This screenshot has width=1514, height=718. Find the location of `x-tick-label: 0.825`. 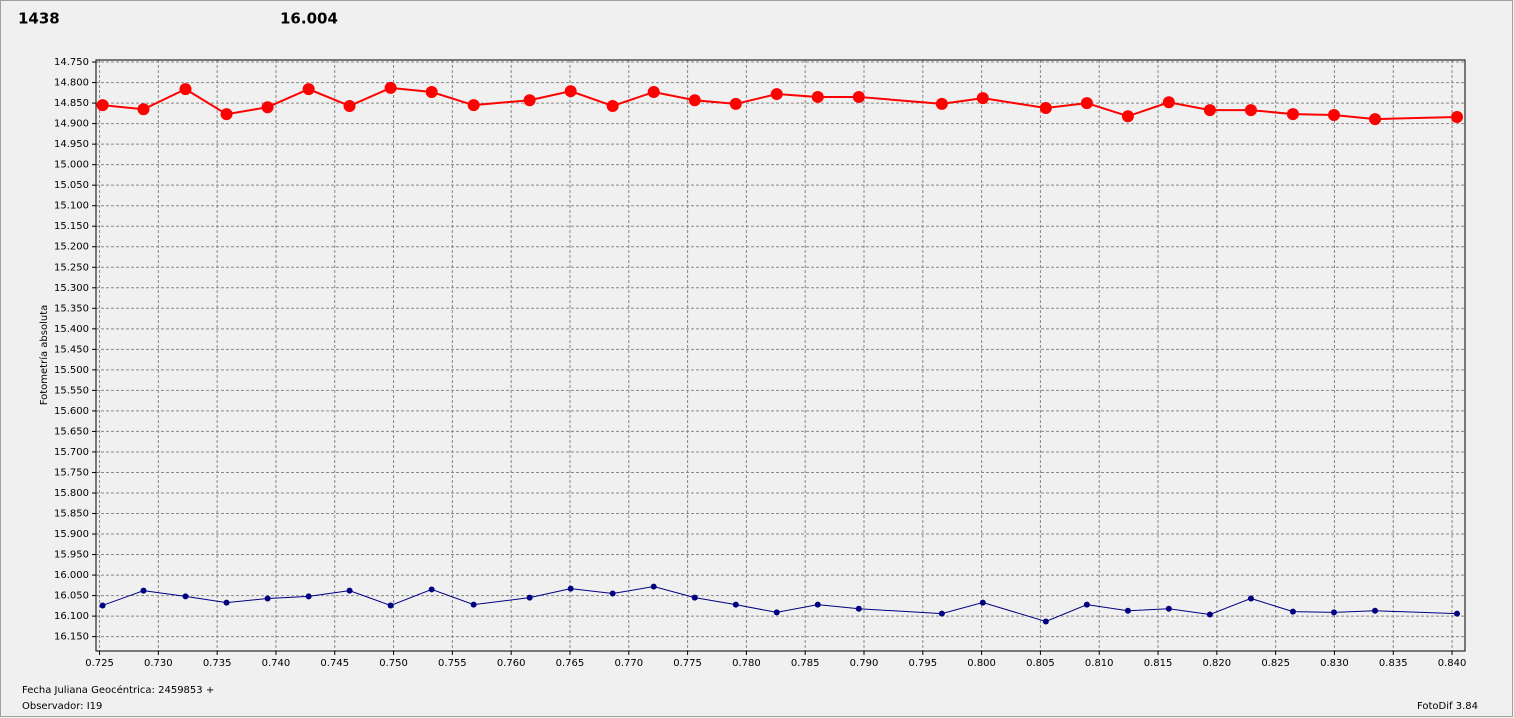

x-tick-label: 0.825 is located at coordinates (1275, 663).